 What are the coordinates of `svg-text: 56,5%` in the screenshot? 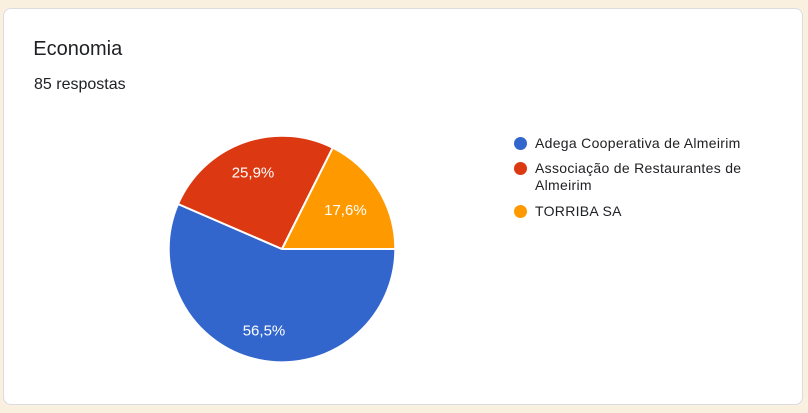 It's located at (264, 331).